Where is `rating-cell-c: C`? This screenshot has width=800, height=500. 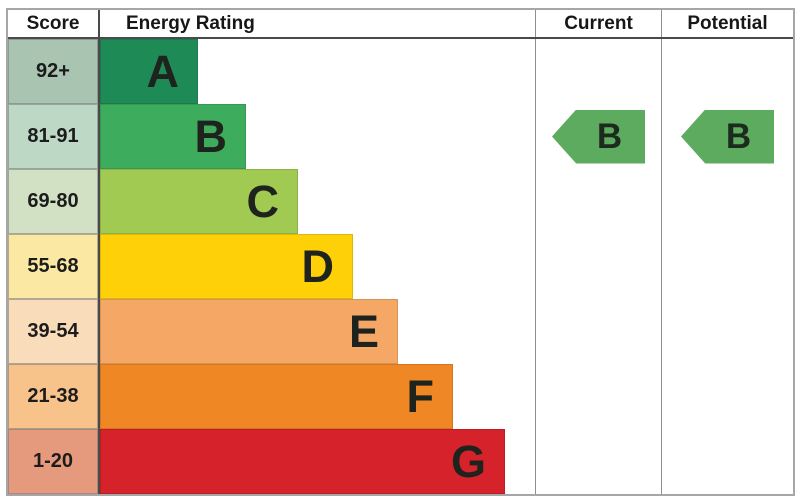 rating-cell-c: C is located at coordinates (318, 201).